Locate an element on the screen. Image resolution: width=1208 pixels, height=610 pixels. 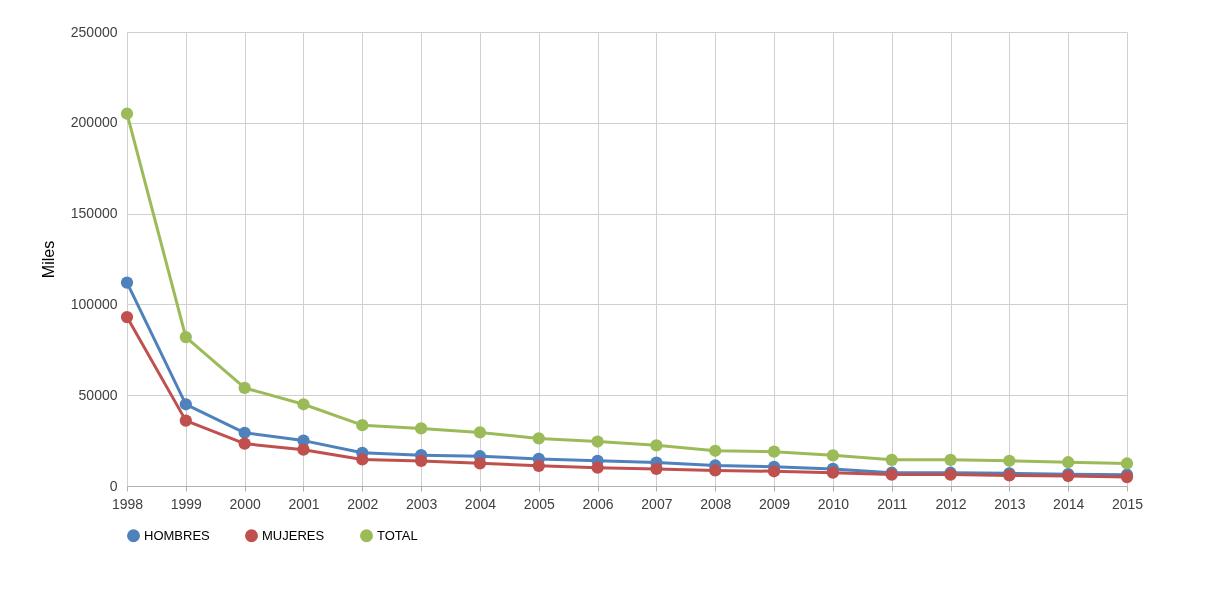
x-tick-label: 2008 is located at coordinates (716, 503).